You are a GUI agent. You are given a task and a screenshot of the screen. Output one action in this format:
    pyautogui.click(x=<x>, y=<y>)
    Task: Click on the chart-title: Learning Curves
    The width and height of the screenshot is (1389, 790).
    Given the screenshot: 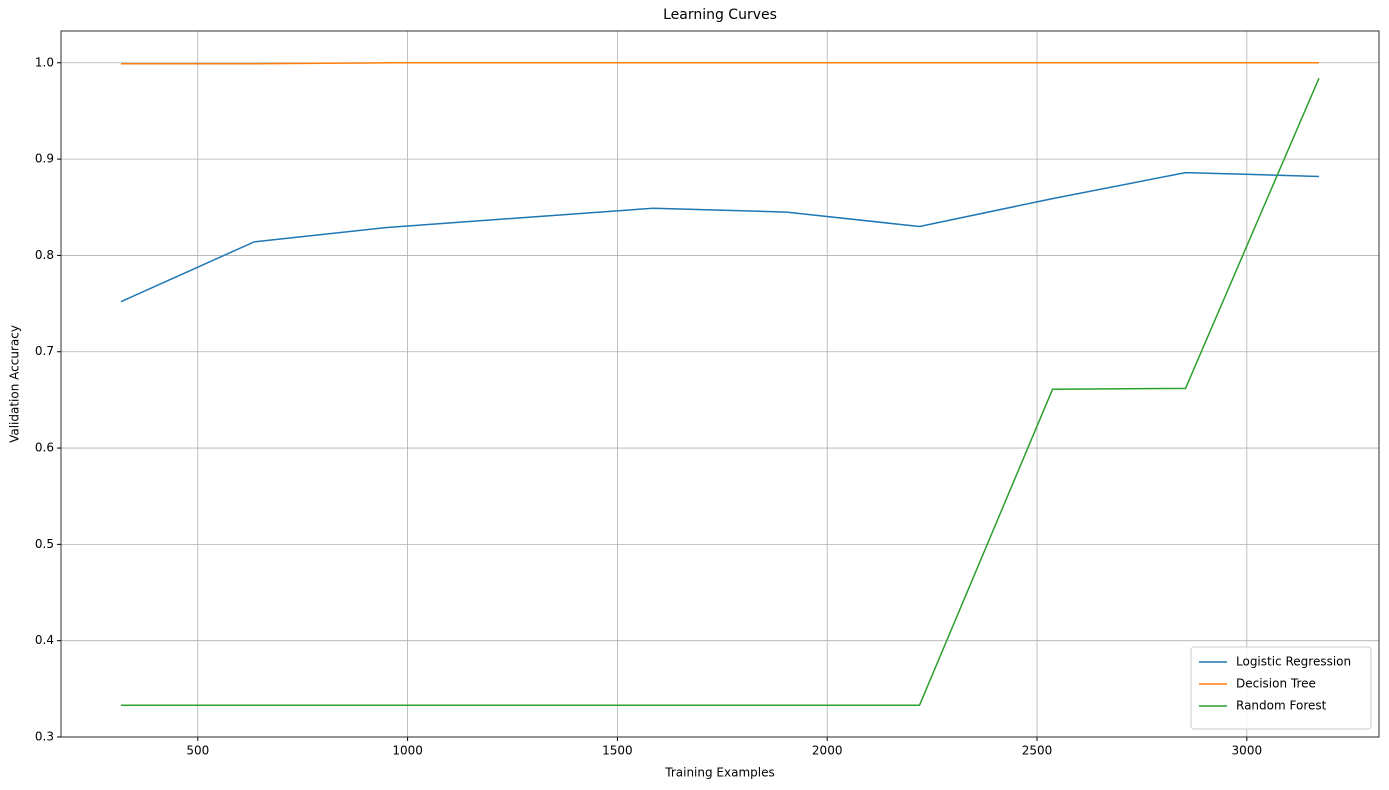 What is the action you would take?
    pyautogui.click(x=720, y=15)
    